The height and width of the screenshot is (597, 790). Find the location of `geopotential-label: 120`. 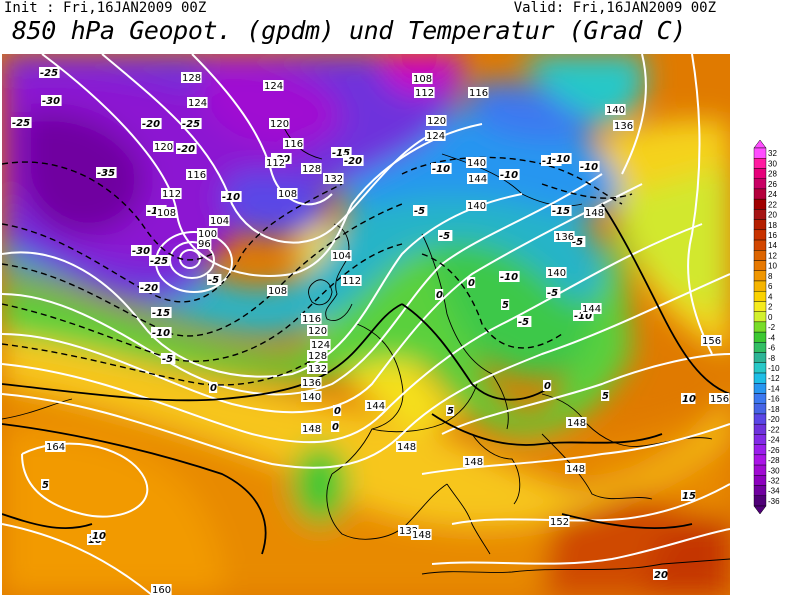

geopotential-label: 120 is located at coordinates (163, 147).